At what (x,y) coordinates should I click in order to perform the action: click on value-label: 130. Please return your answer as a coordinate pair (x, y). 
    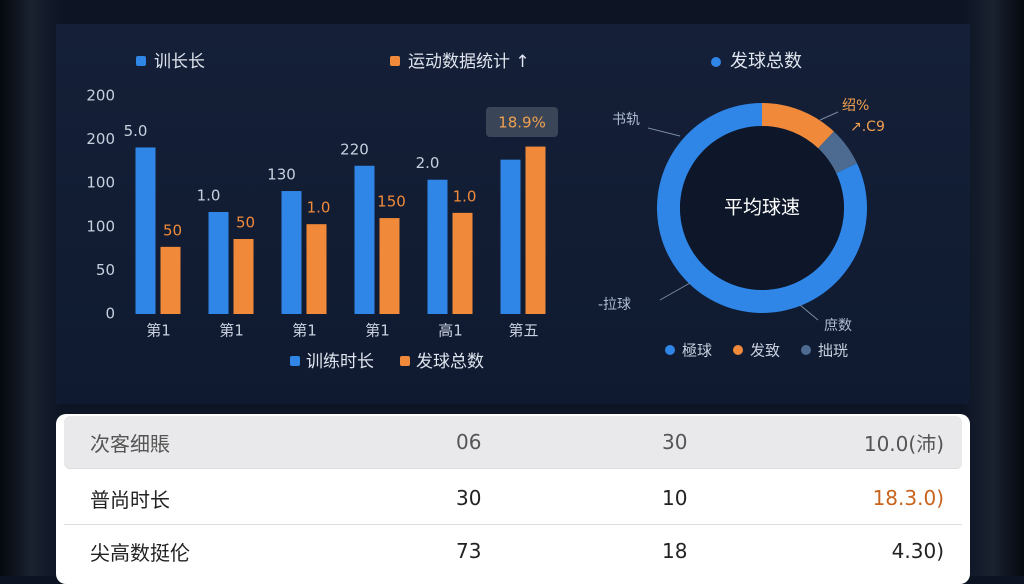
    Looking at the image, I should click on (281, 175).